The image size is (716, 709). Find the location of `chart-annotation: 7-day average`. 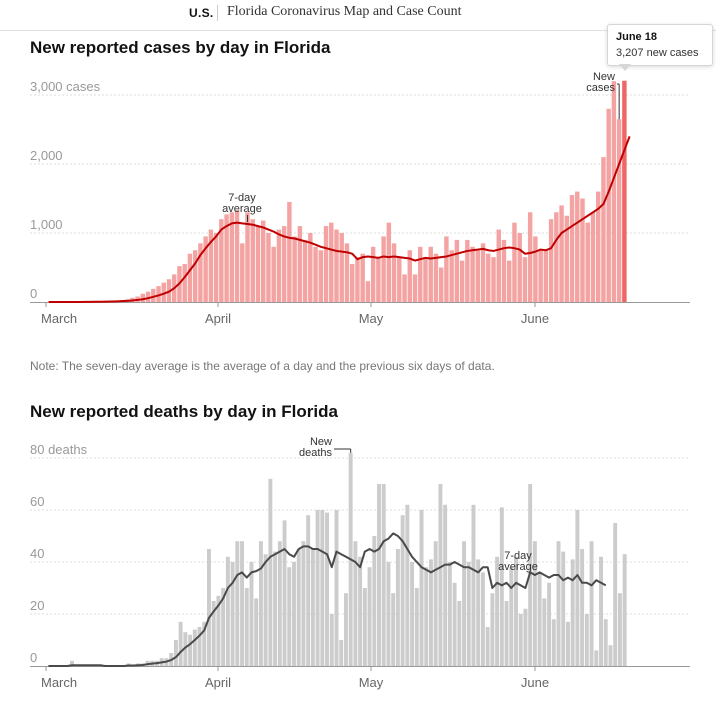

chart-annotation: 7-day average is located at coordinates (242, 203).